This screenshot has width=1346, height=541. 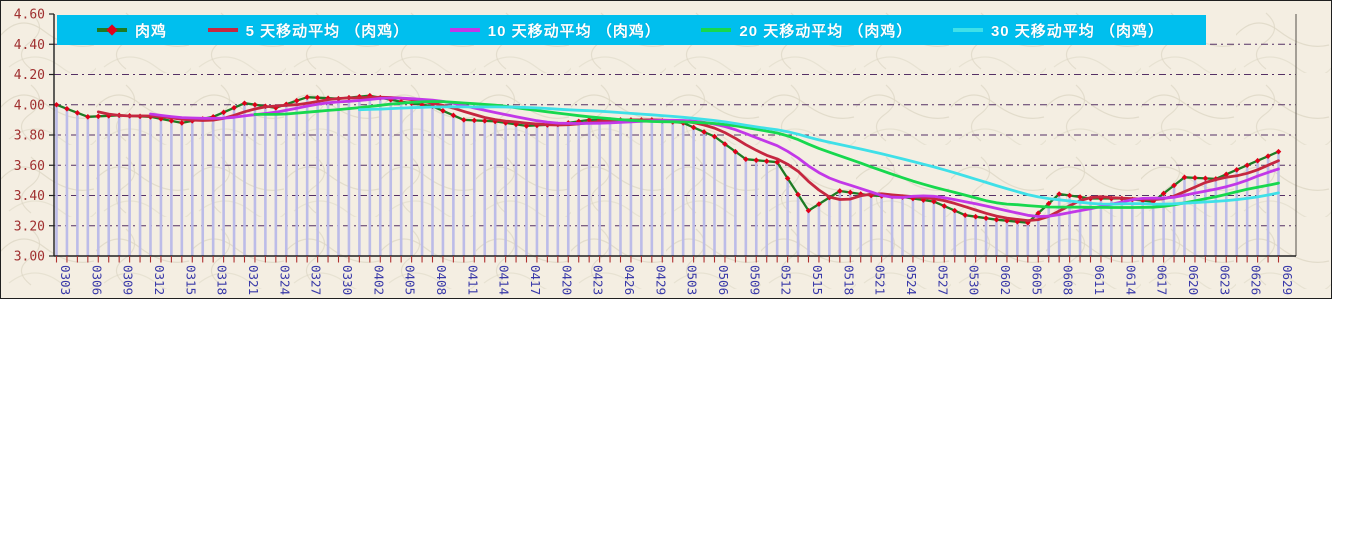 I want to click on x-axis-label: 0411, so click(x=472, y=280).